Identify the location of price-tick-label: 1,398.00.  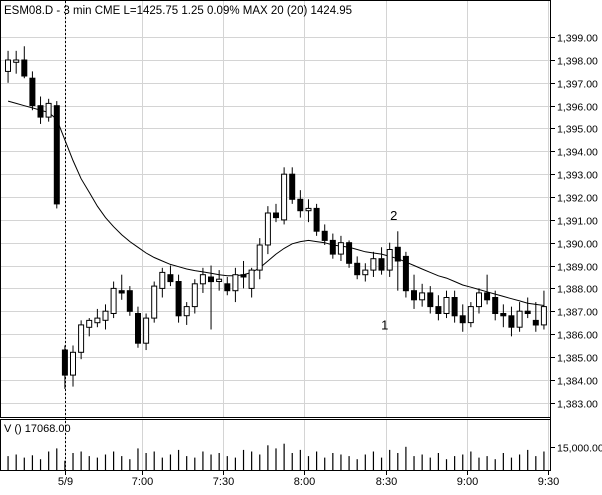
(577, 62).